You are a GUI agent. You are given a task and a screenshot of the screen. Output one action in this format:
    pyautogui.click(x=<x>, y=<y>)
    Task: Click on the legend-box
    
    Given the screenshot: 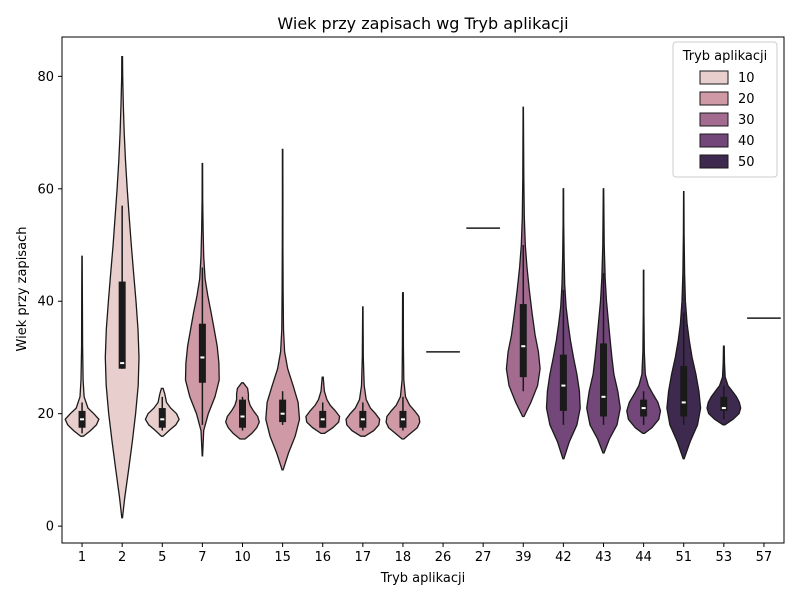 What is the action you would take?
    pyautogui.click(x=725, y=109)
    